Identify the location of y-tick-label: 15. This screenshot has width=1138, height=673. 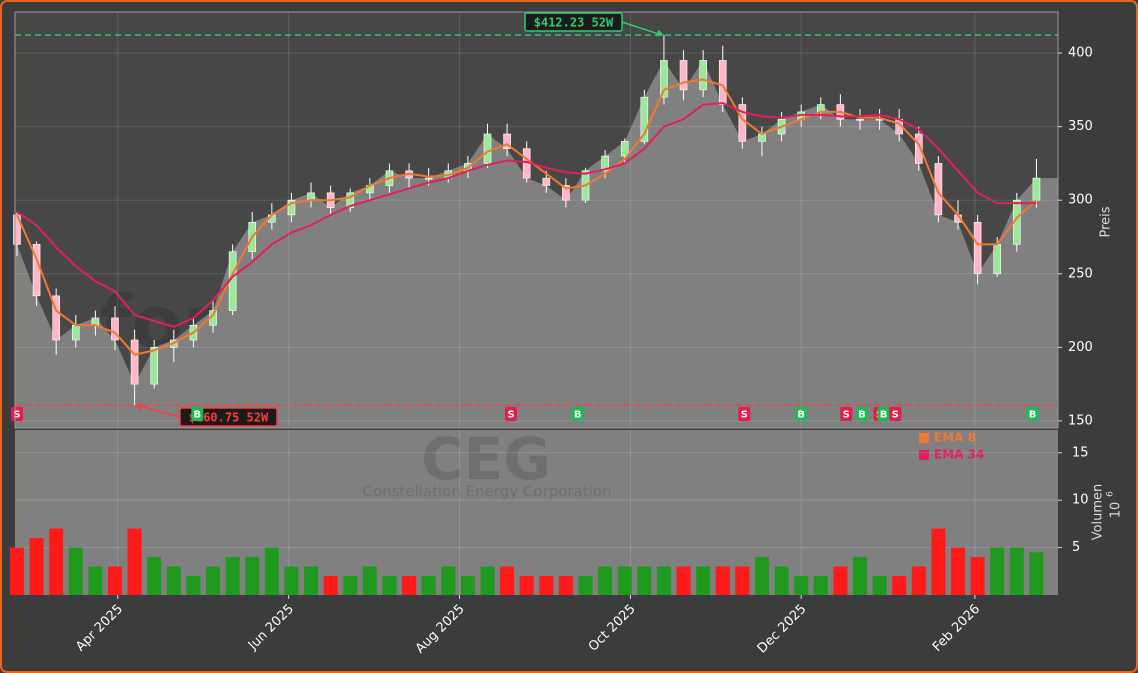
(1080, 452).